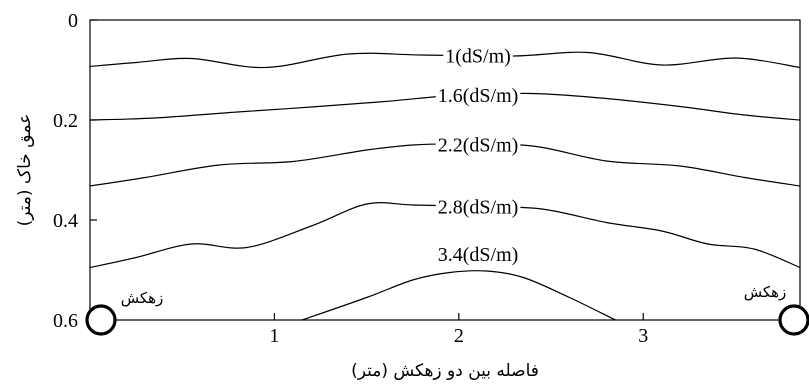 The height and width of the screenshot is (385, 809). I want to click on contour-label-4: 2.8(dS/m), so click(478, 207).